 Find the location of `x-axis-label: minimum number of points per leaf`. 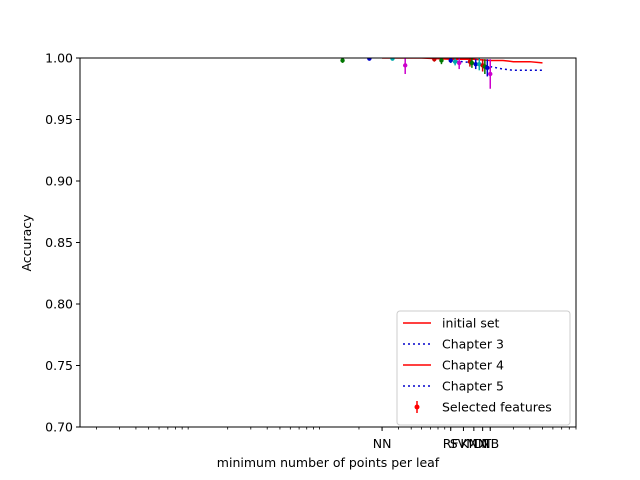

x-axis-label: minimum number of points per leaf is located at coordinates (328, 462).